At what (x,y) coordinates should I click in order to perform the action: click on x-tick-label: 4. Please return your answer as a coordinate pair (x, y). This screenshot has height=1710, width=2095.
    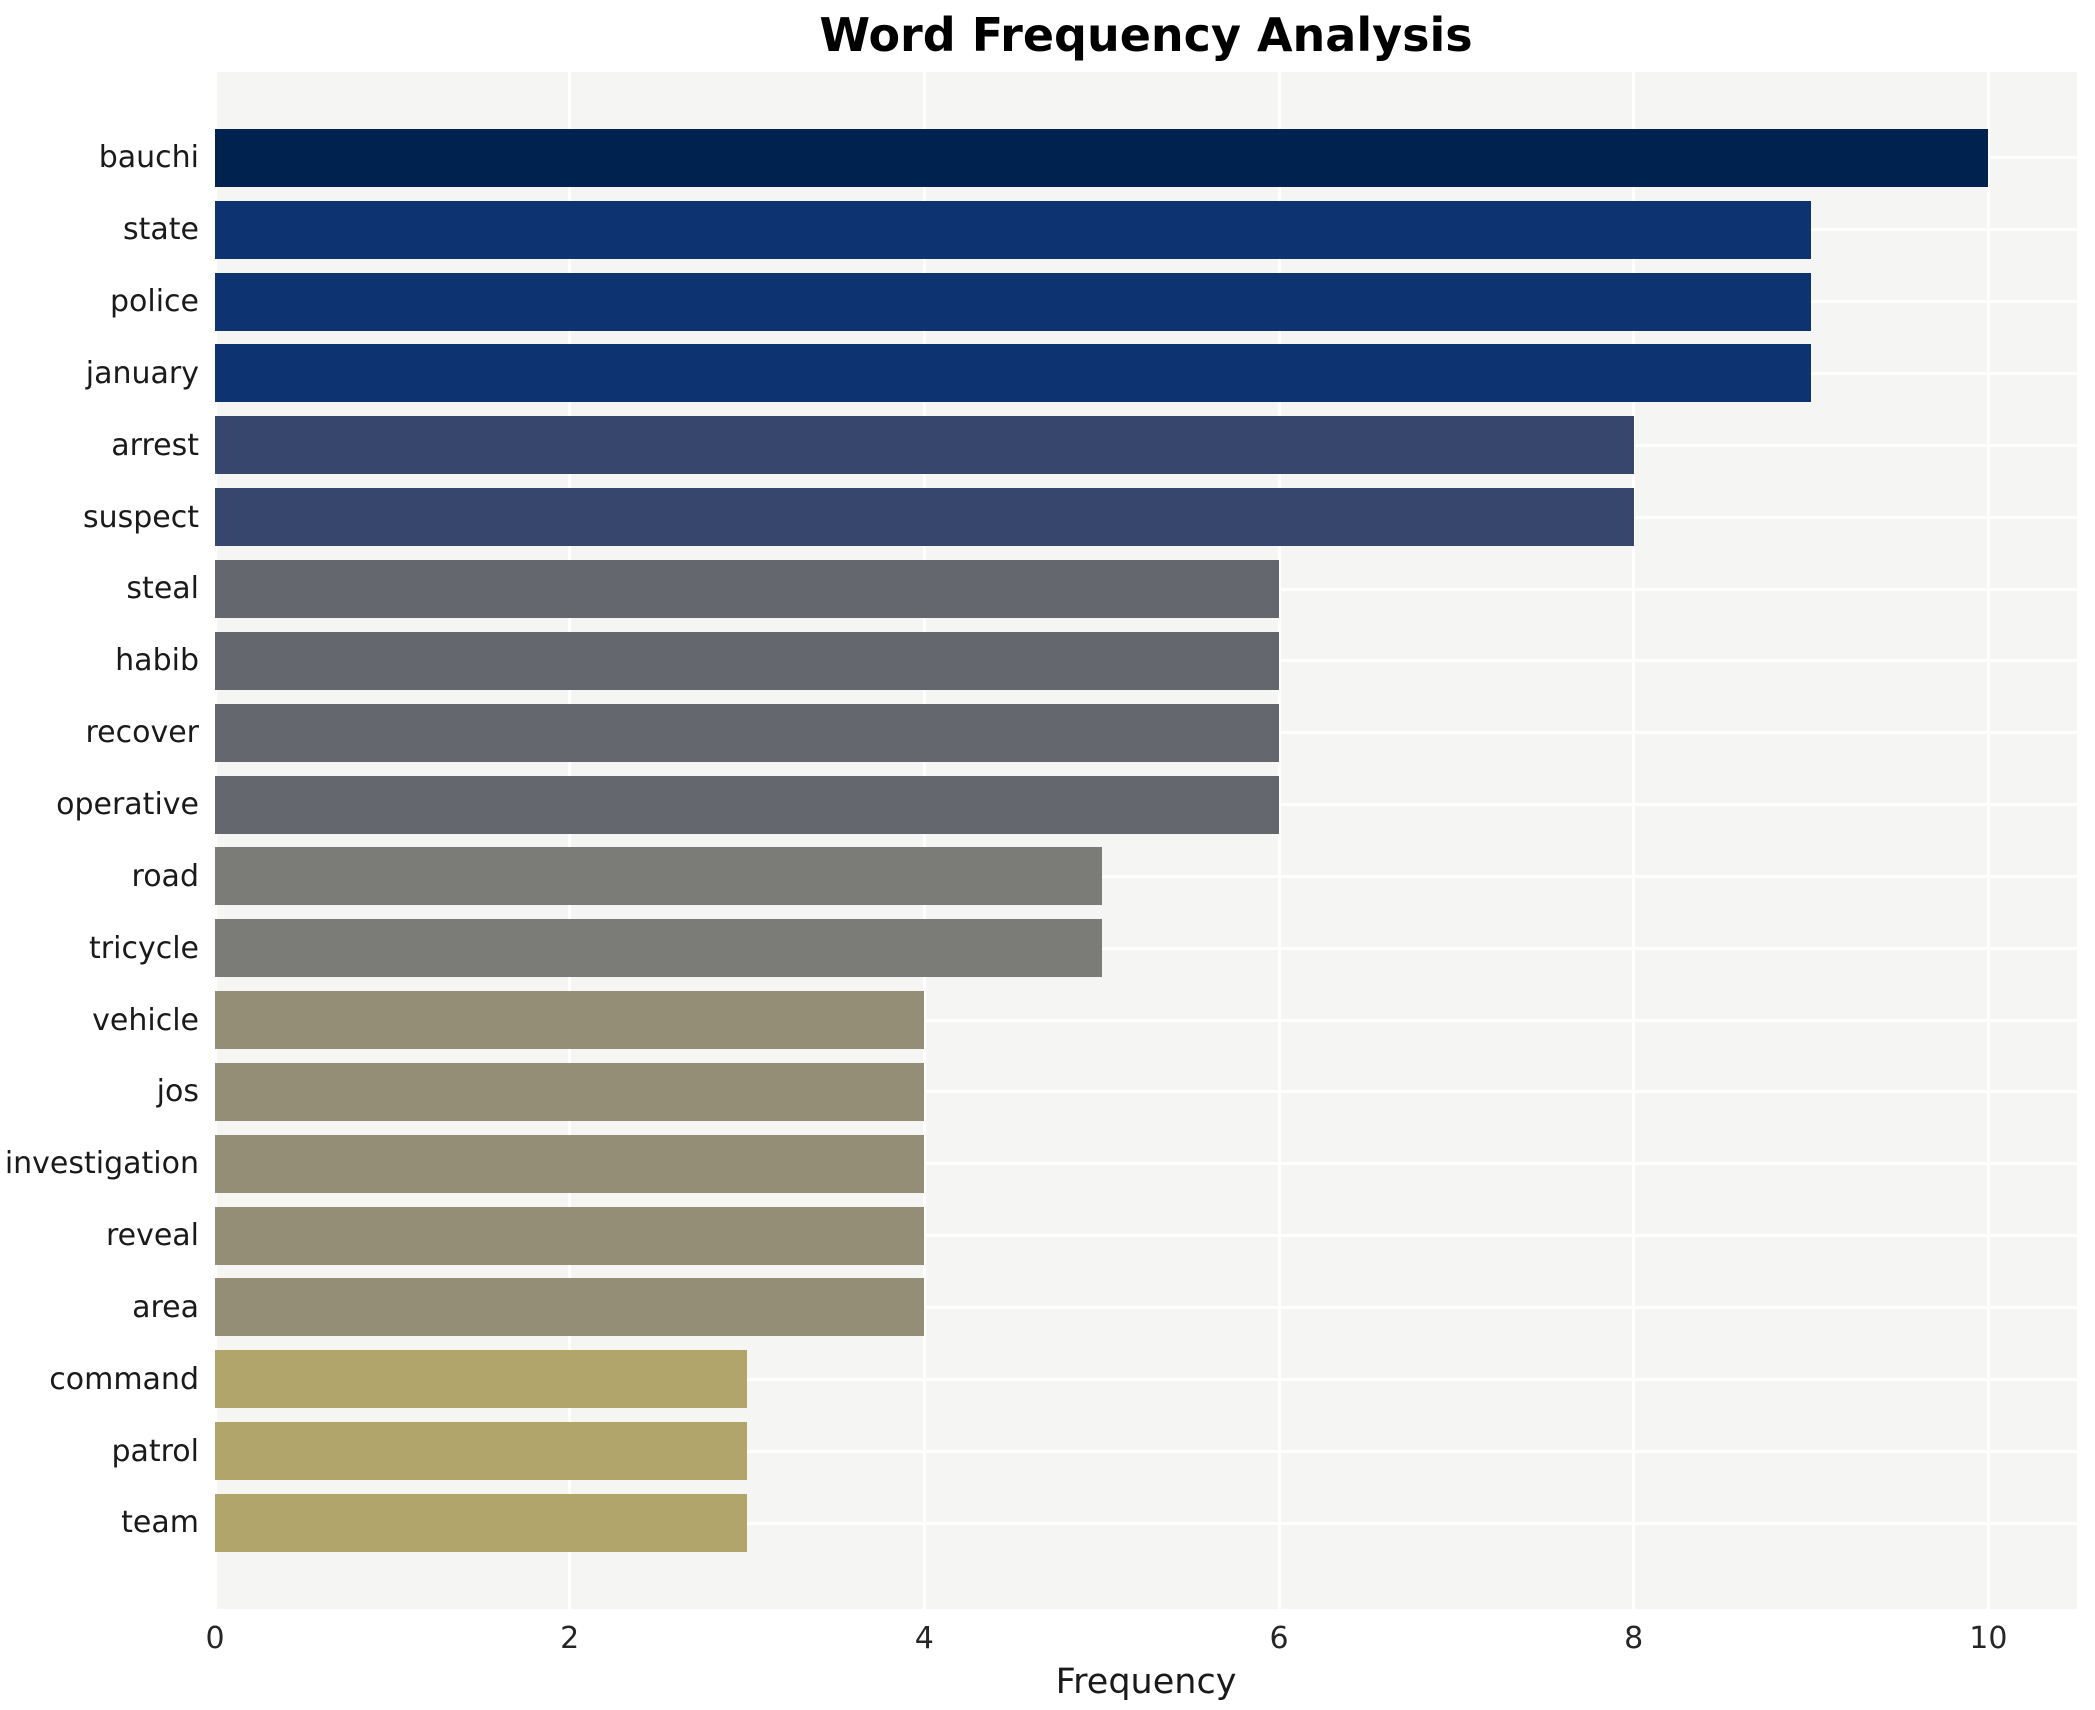
    Looking at the image, I should click on (924, 1638).